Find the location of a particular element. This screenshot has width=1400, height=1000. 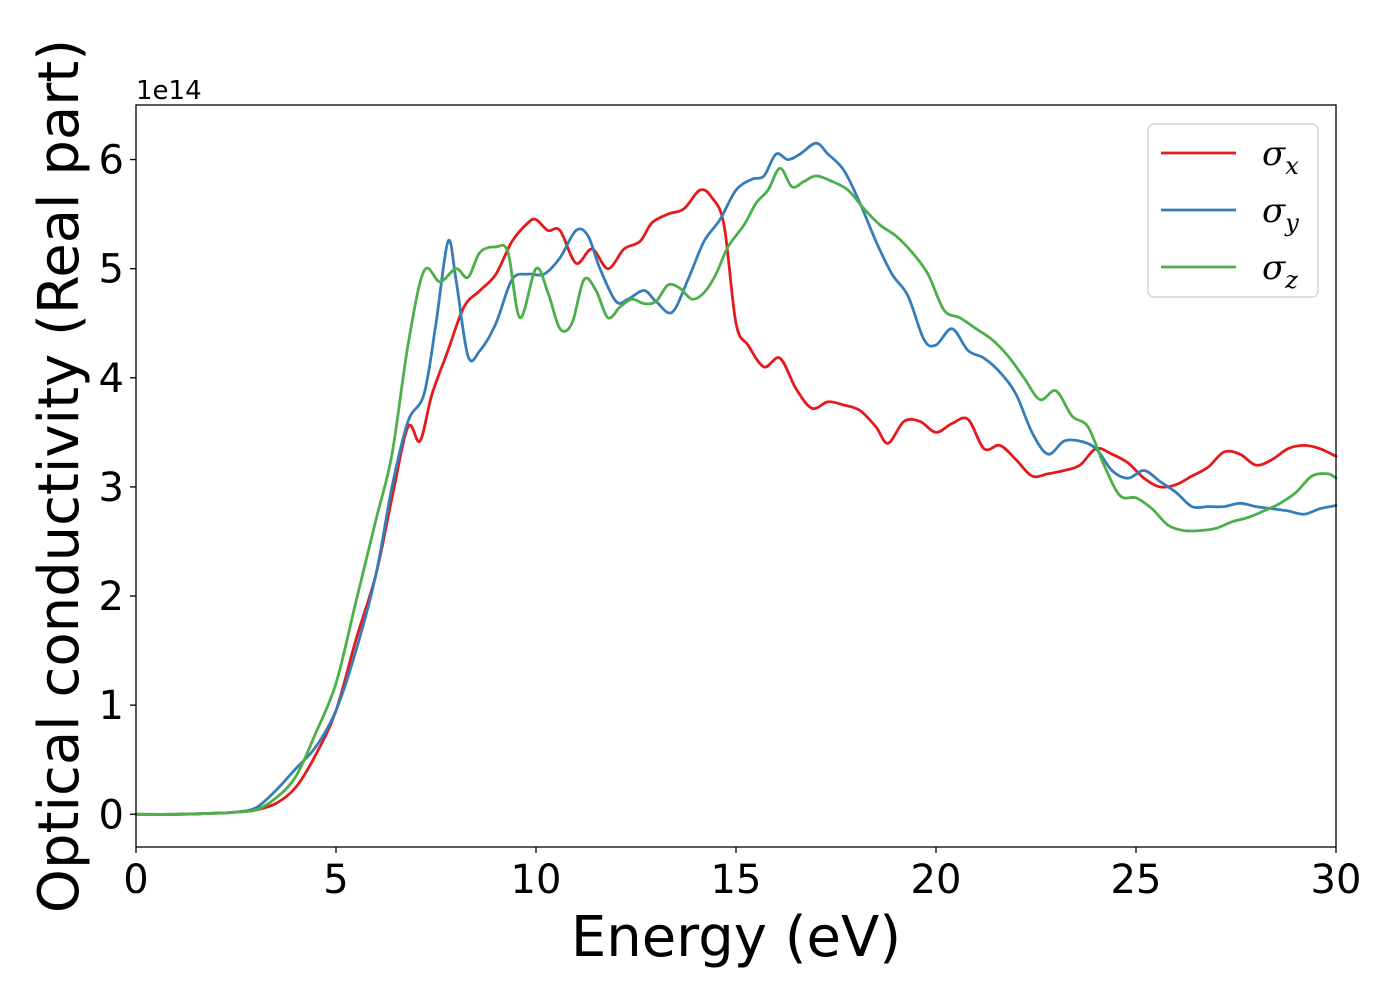

y-offset-label: 1e14 is located at coordinates (169, 91).